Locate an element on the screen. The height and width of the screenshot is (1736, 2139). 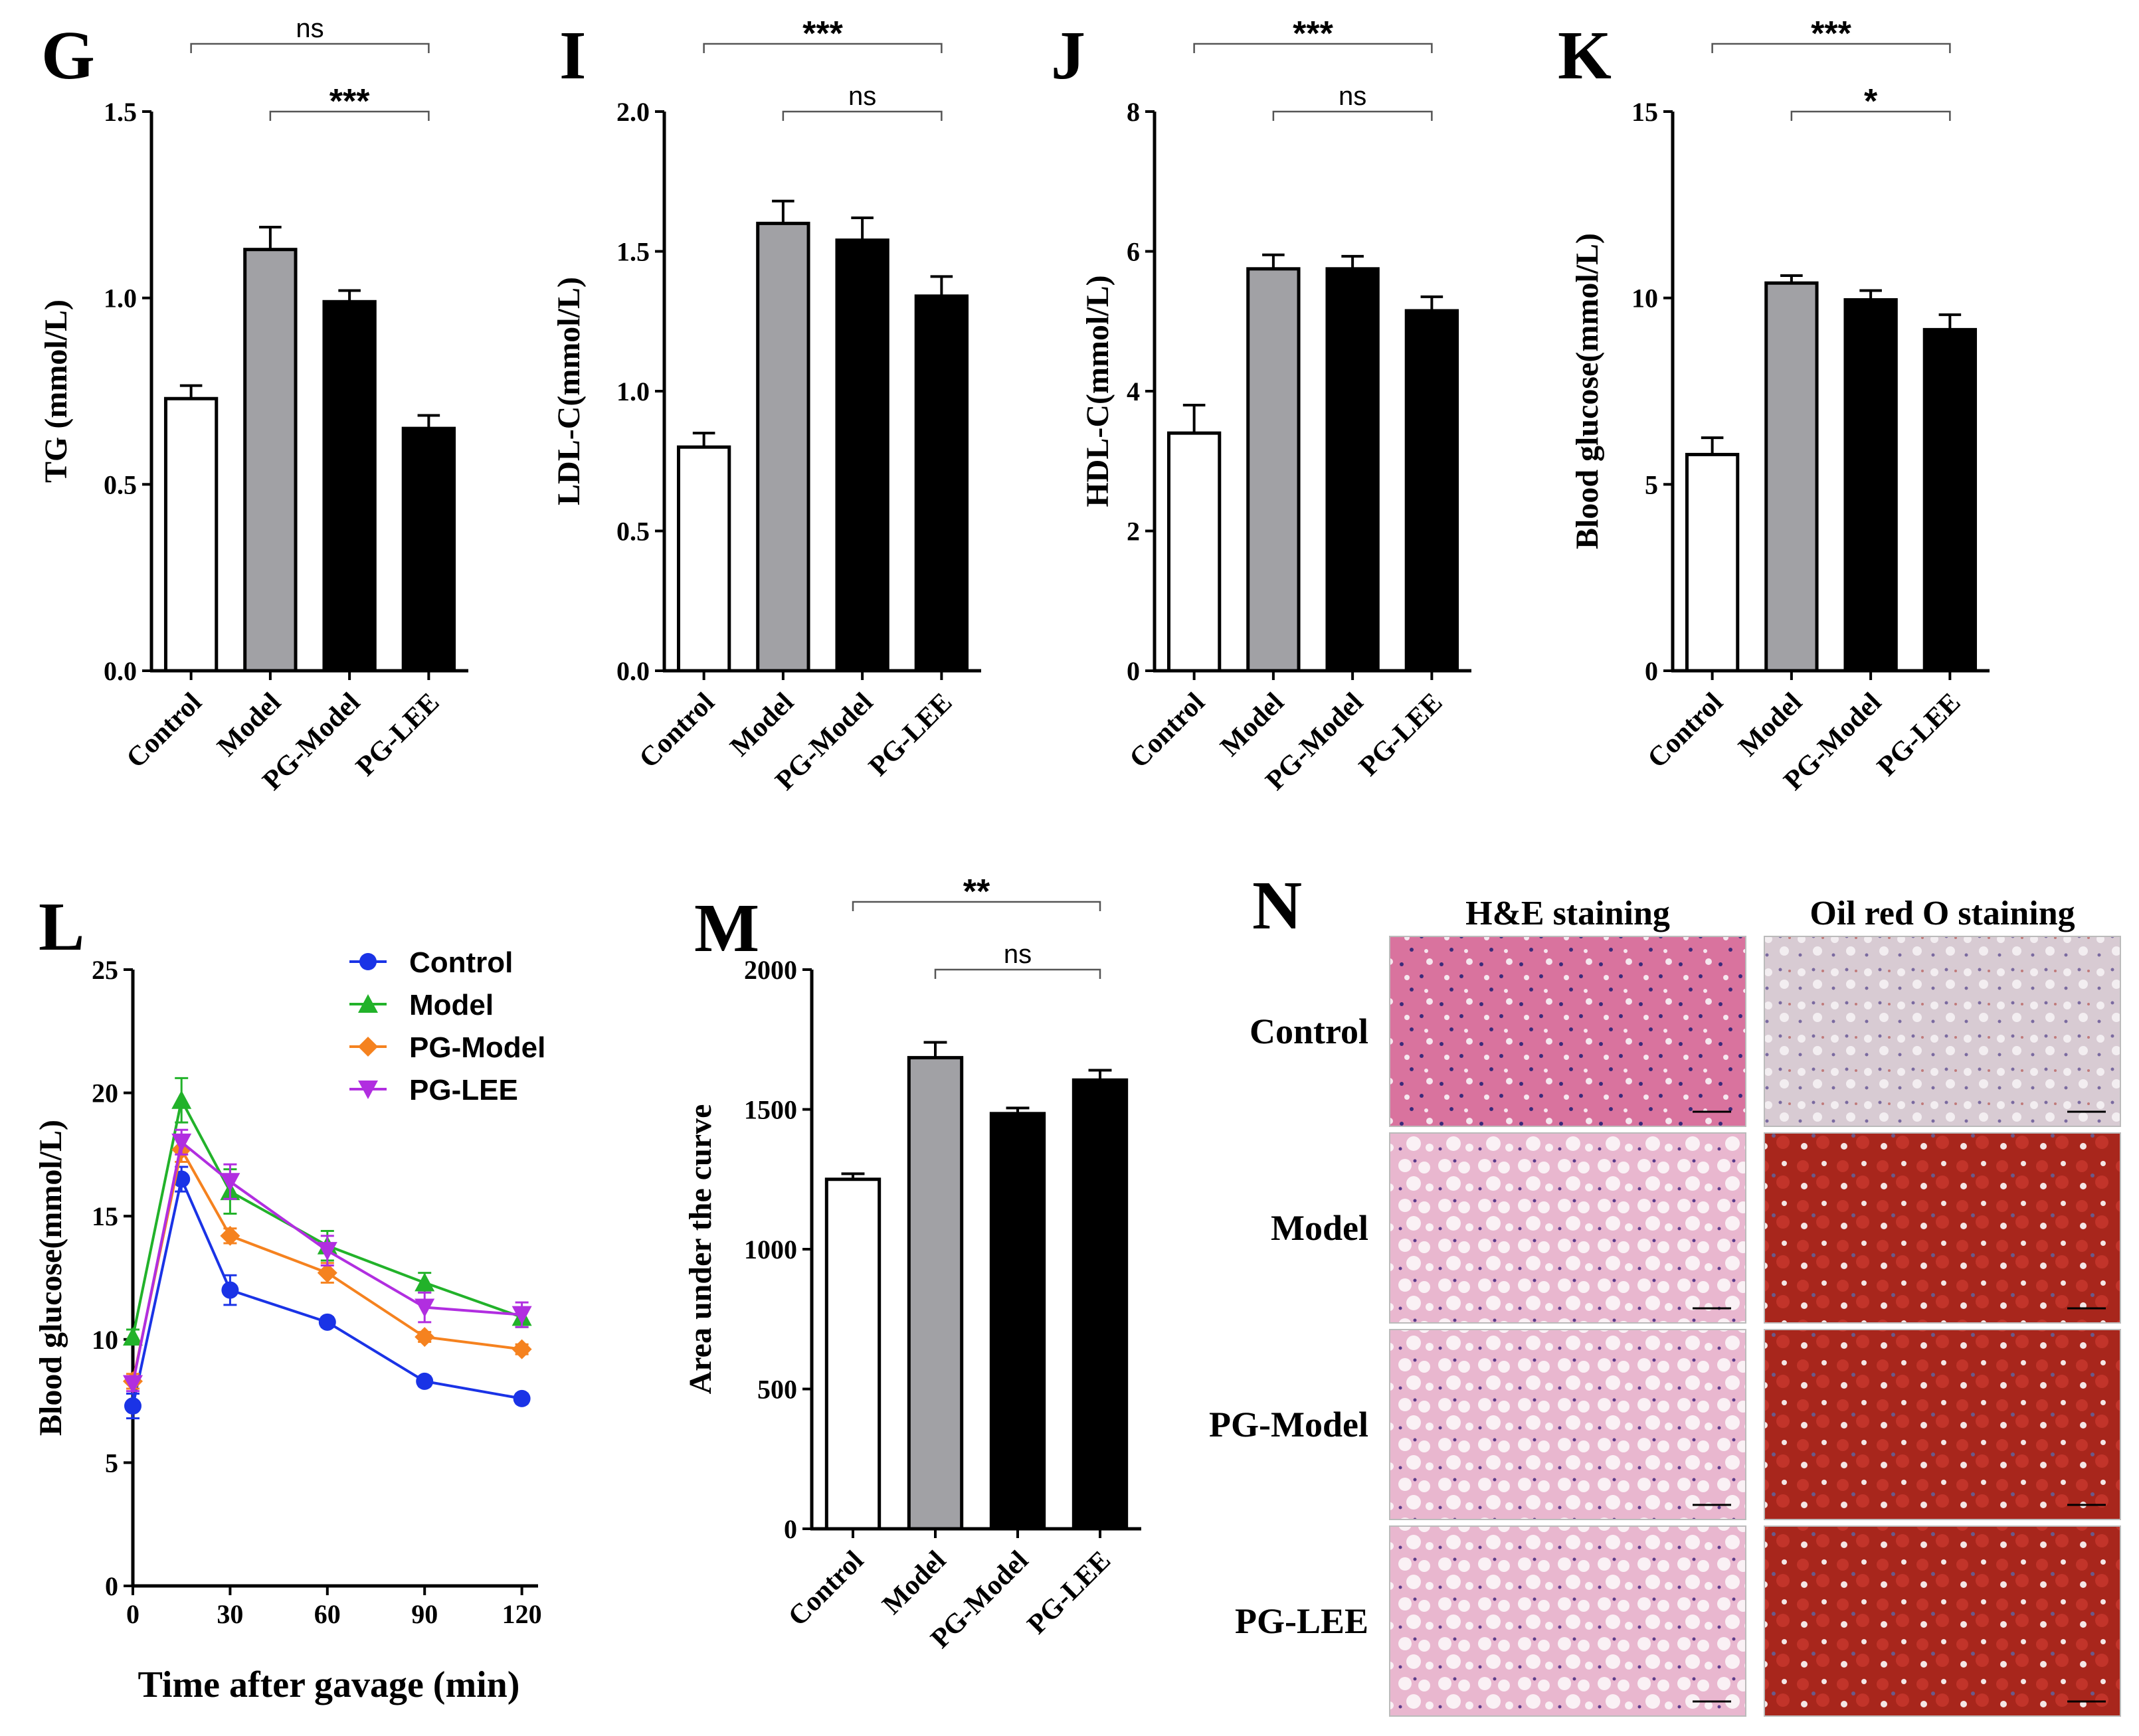
y-axis-label: TG (mmol/L) is located at coordinates (56, 392).